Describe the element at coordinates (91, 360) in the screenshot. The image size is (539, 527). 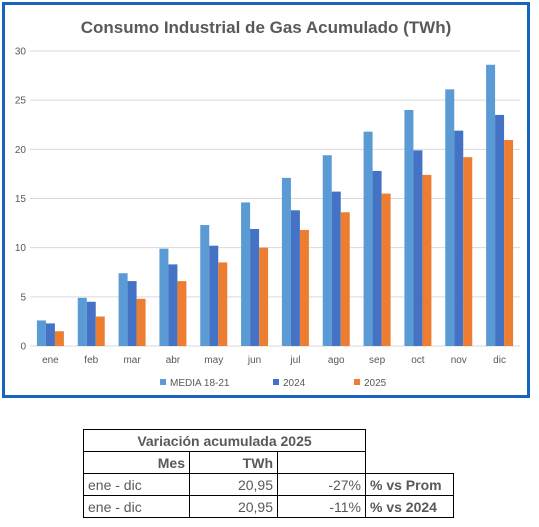
I see `x-tick-label: feb` at that location.